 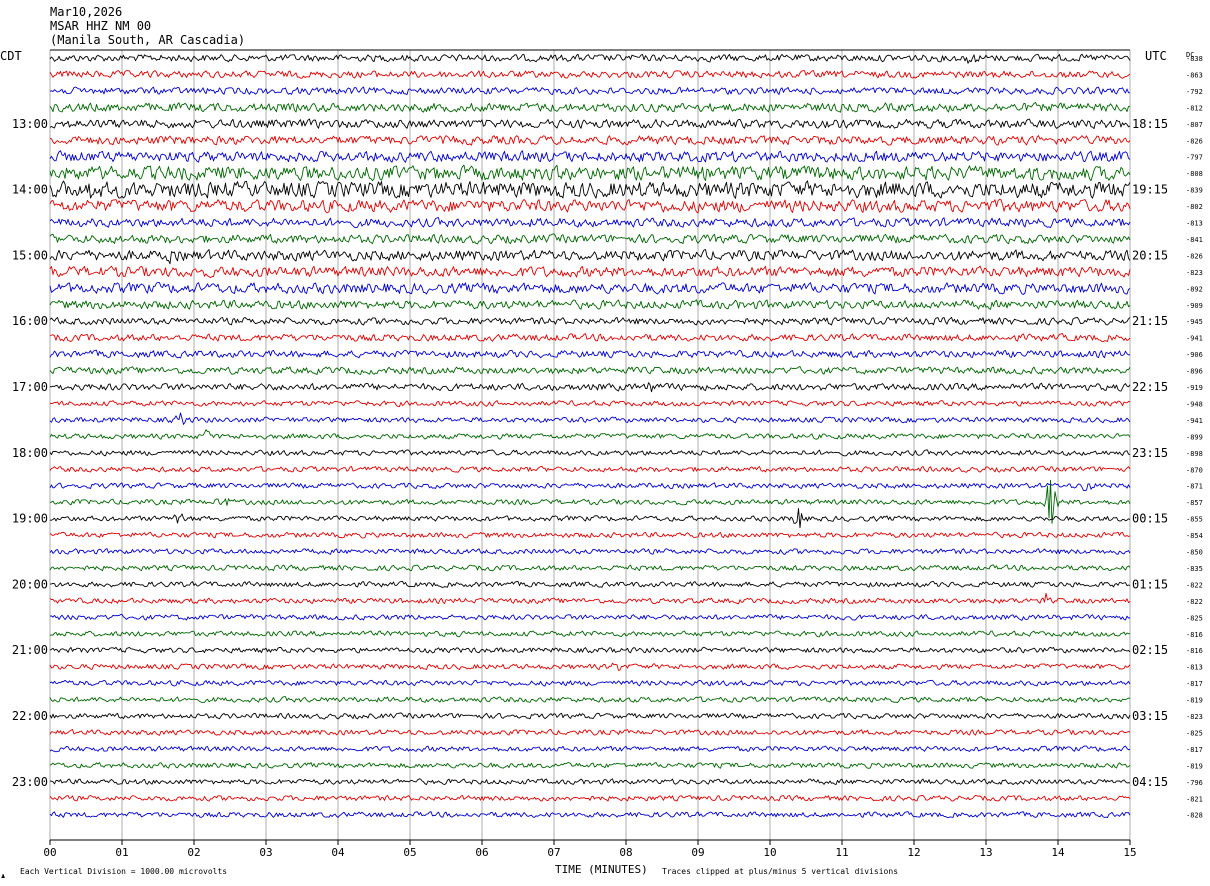 I want to click on dc-offset-label: -835, so click(x=1194, y=569).